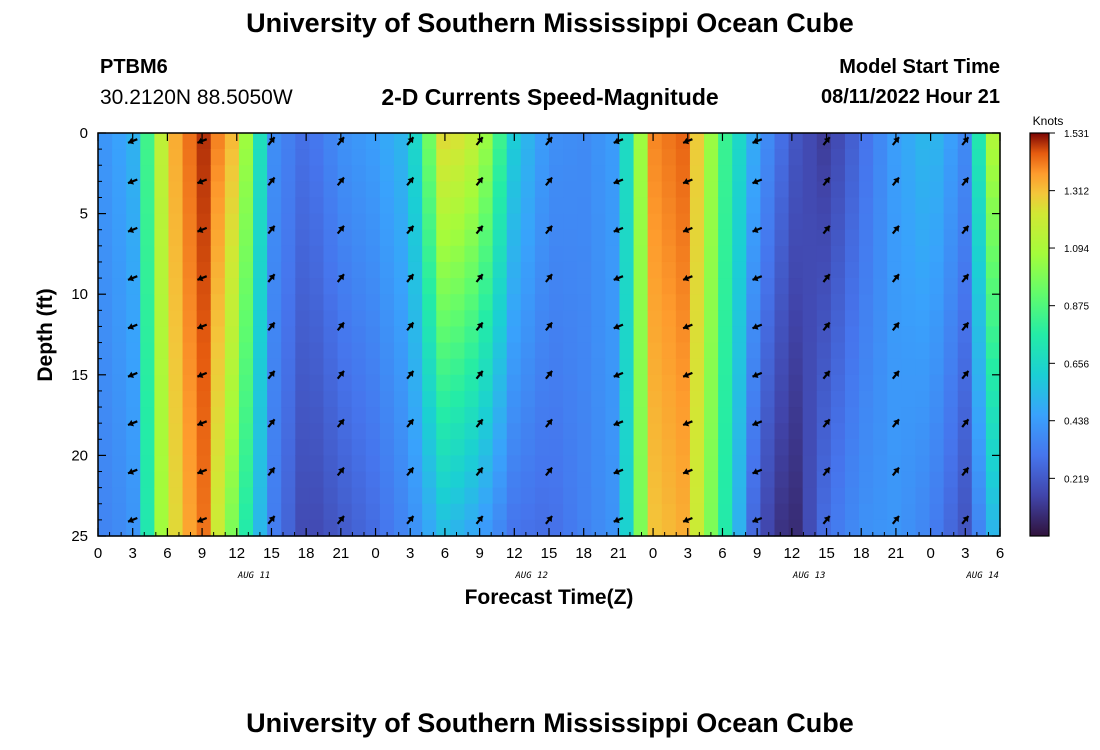  Describe the element at coordinates (1076, 307) in the screenshot. I see `colorbar-tick-label: 0.875` at that location.